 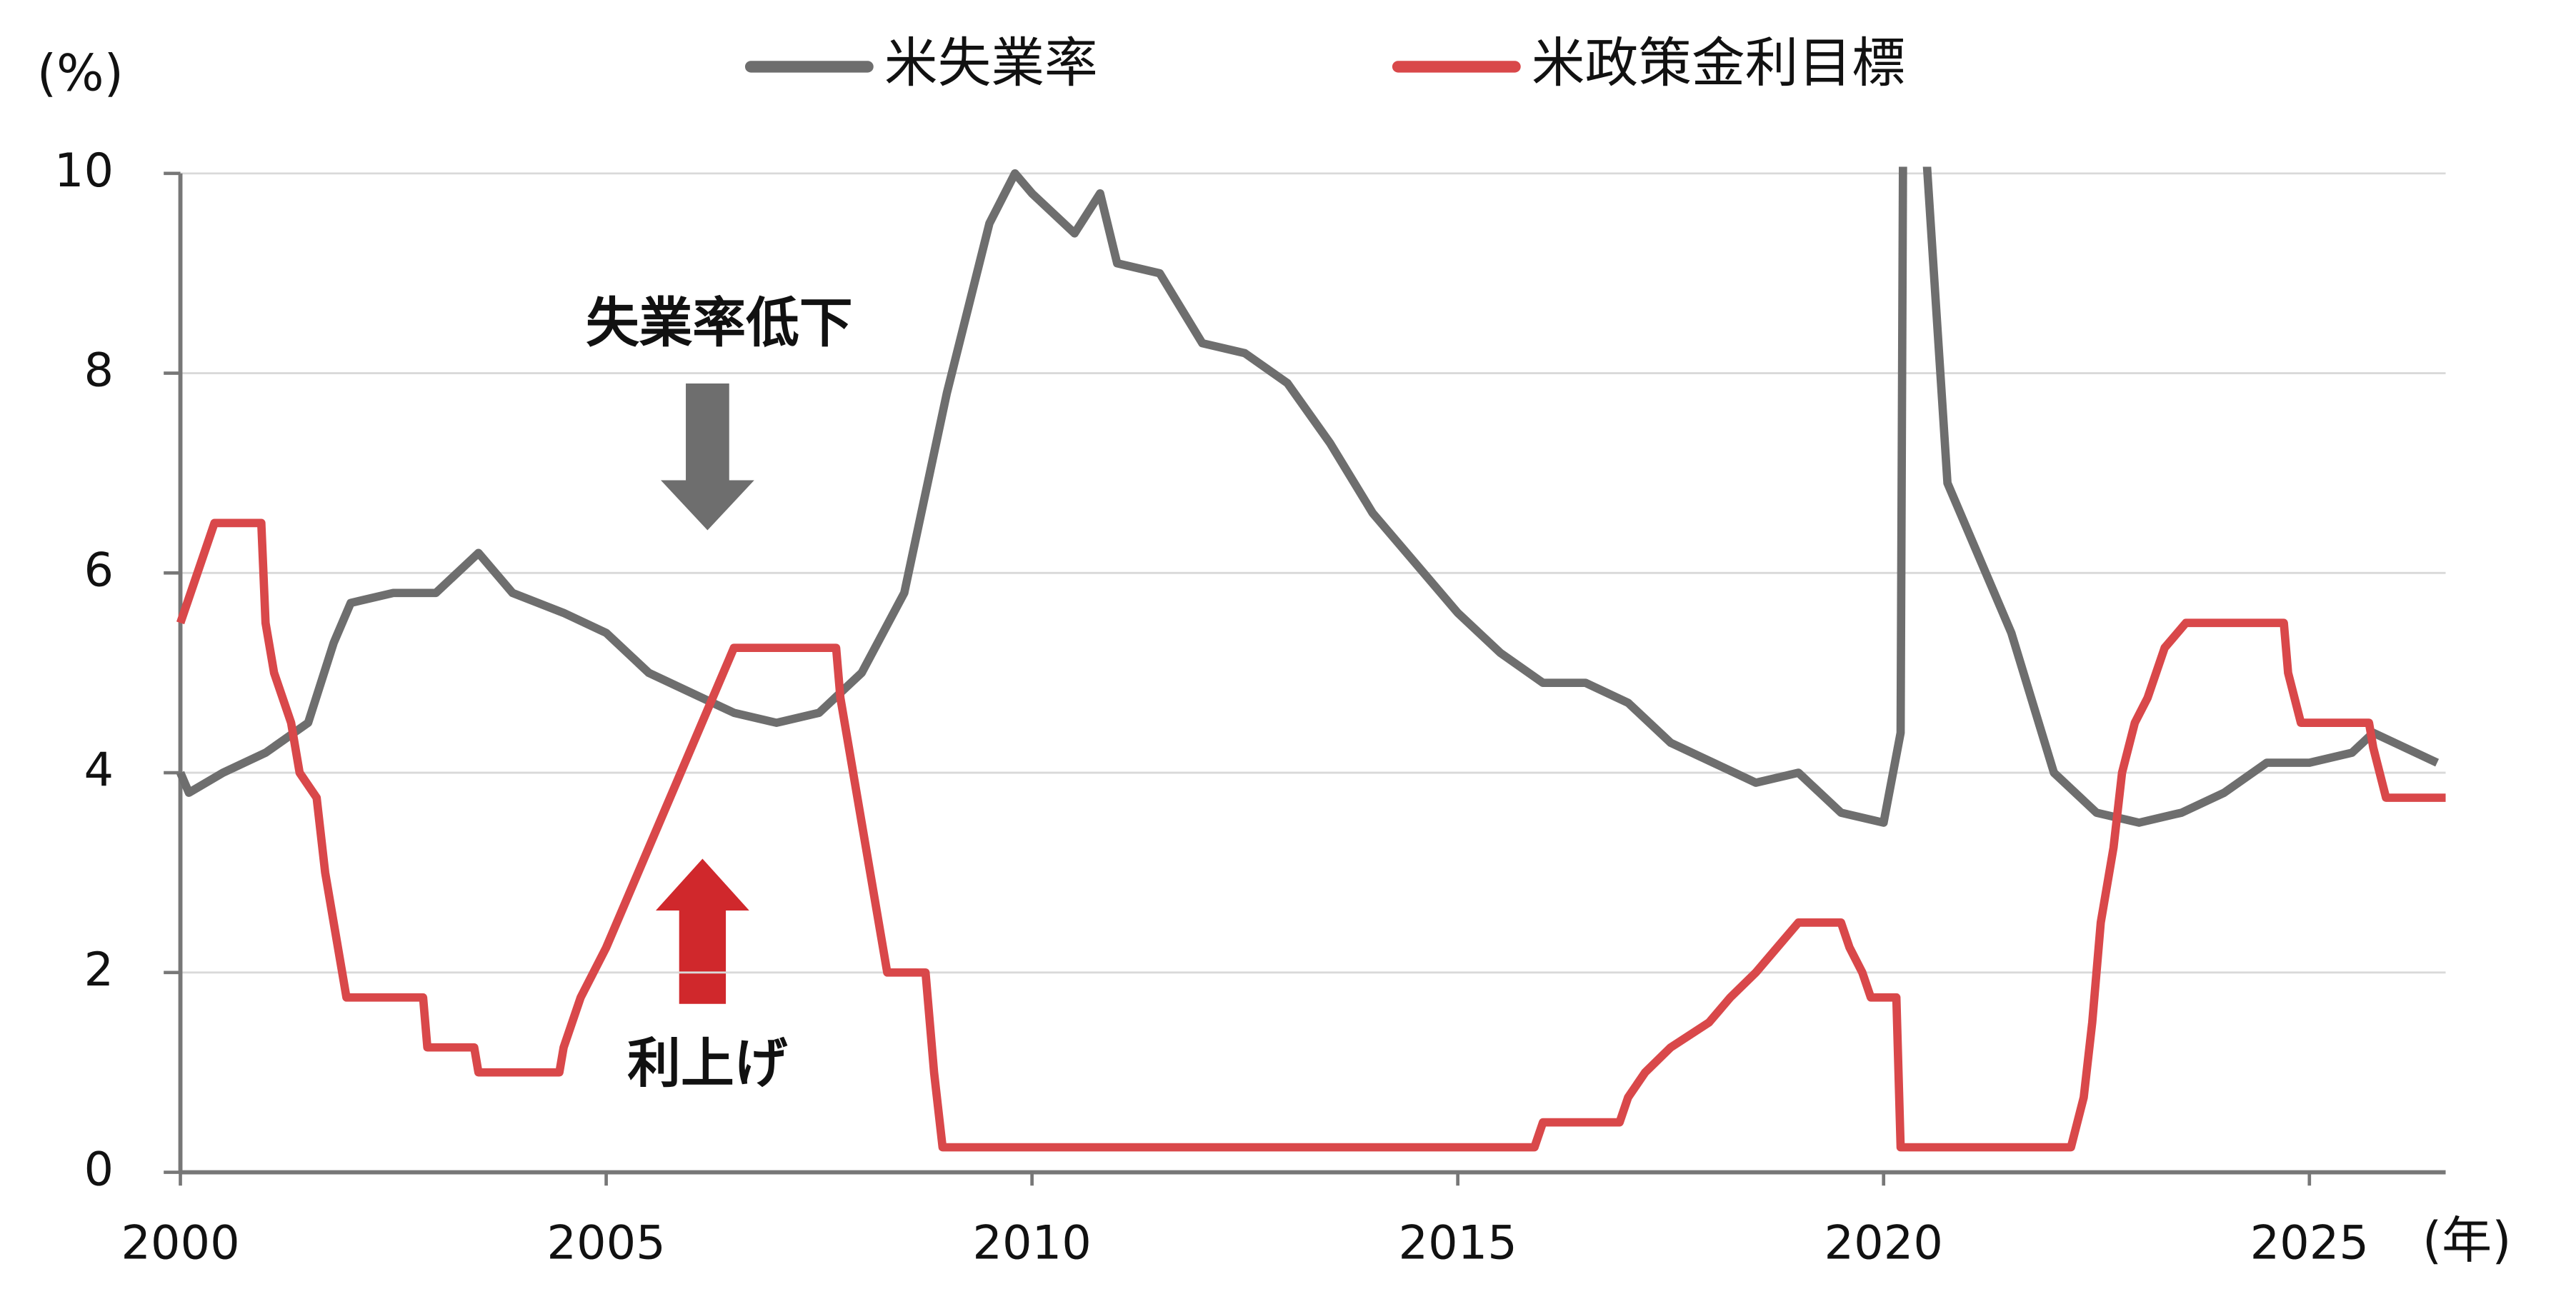 I want to click on y-tick-label: 4, so click(x=99, y=770).